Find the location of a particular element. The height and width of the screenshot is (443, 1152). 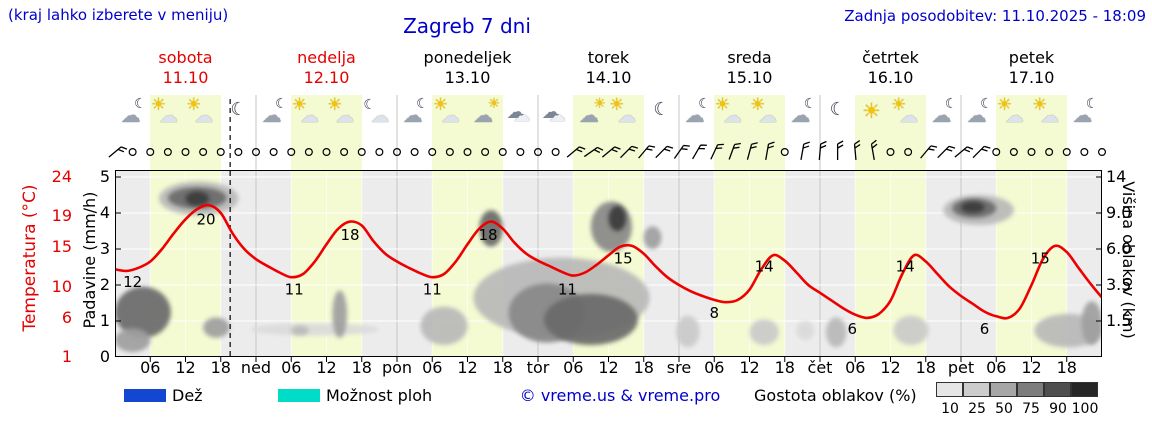

copyright-link: © vreme.us & vreme.pro is located at coordinates (620, 395).